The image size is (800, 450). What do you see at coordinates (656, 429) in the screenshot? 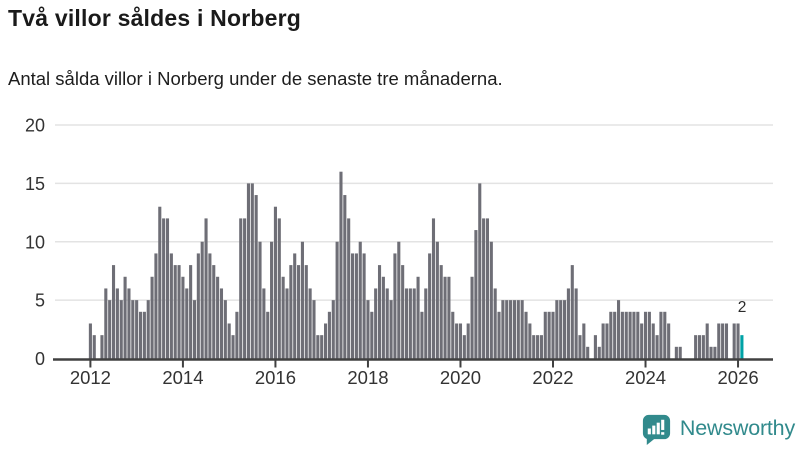
I see `bar-chart-speech-bubble-icon` at bounding box center [656, 429].